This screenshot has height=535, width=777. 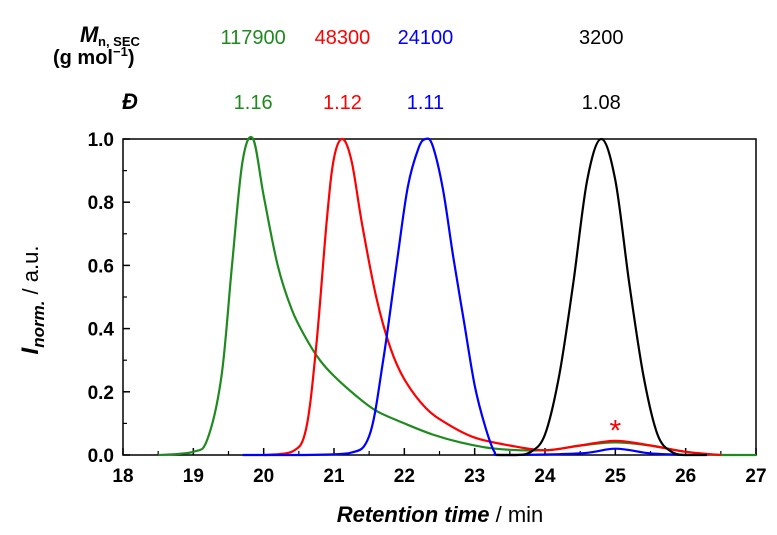 What do you see at coordinates (334, 476) in the screenshot?
I see `x-tick-label: 21` at bounding box center [334, 476].